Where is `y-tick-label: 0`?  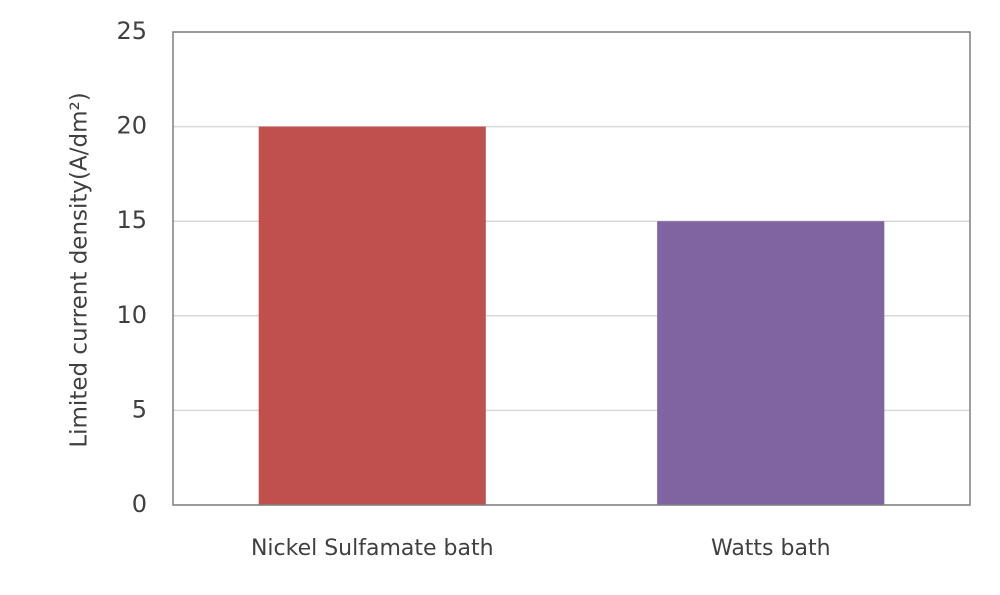
y-tick-label: 0 is located at coordinates (139, 504).